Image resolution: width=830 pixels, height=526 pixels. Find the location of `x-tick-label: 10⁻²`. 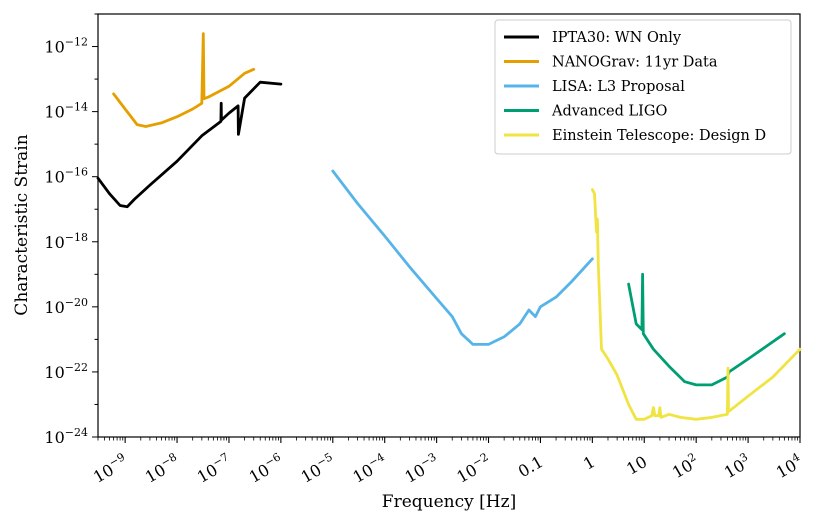

x-tick-label: 10⁻² is located at coordinates (473, 468).